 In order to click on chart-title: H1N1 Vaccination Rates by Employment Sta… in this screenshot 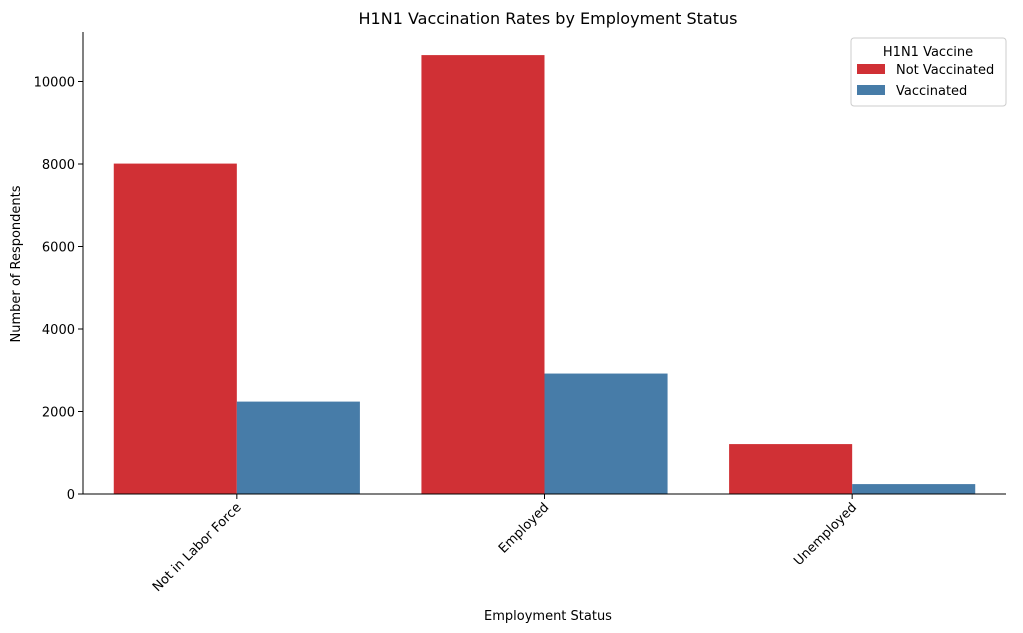, I will do `click(548, 18)`.